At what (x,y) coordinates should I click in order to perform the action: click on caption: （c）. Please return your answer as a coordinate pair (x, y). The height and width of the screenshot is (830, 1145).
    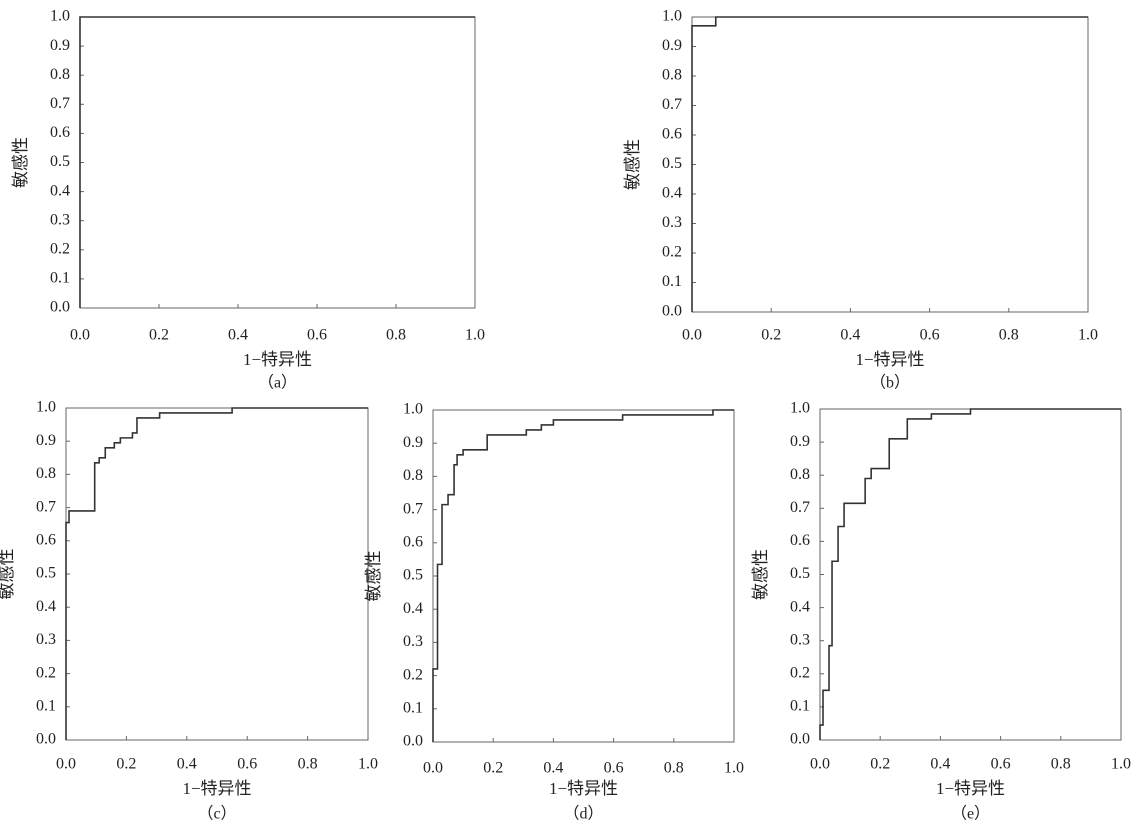
    Looking at the image, I should click on (216, 814).